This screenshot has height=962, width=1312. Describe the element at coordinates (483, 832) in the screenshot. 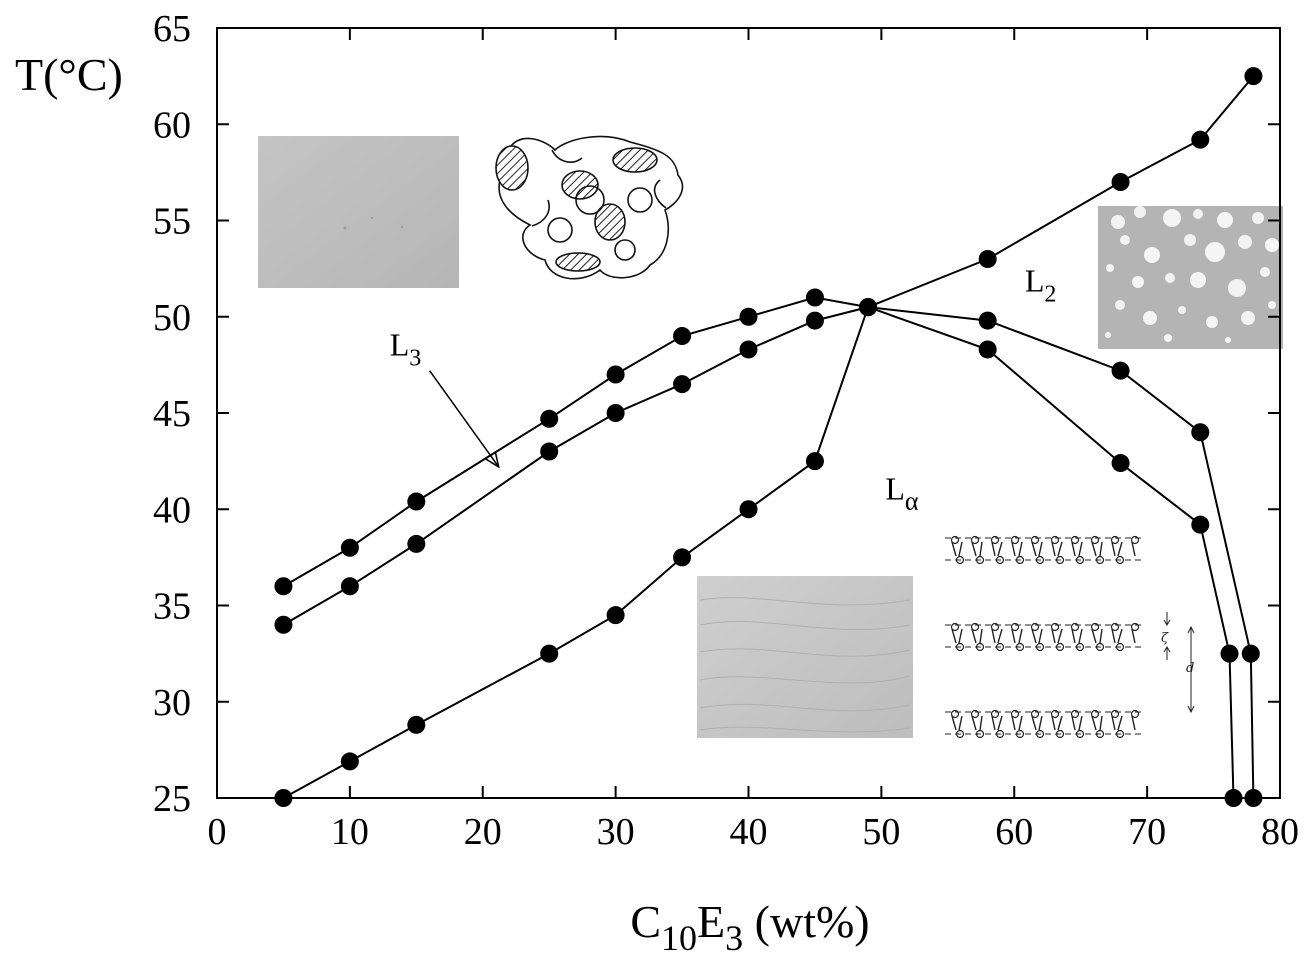

I see `x-tick-label: 20` at that location.